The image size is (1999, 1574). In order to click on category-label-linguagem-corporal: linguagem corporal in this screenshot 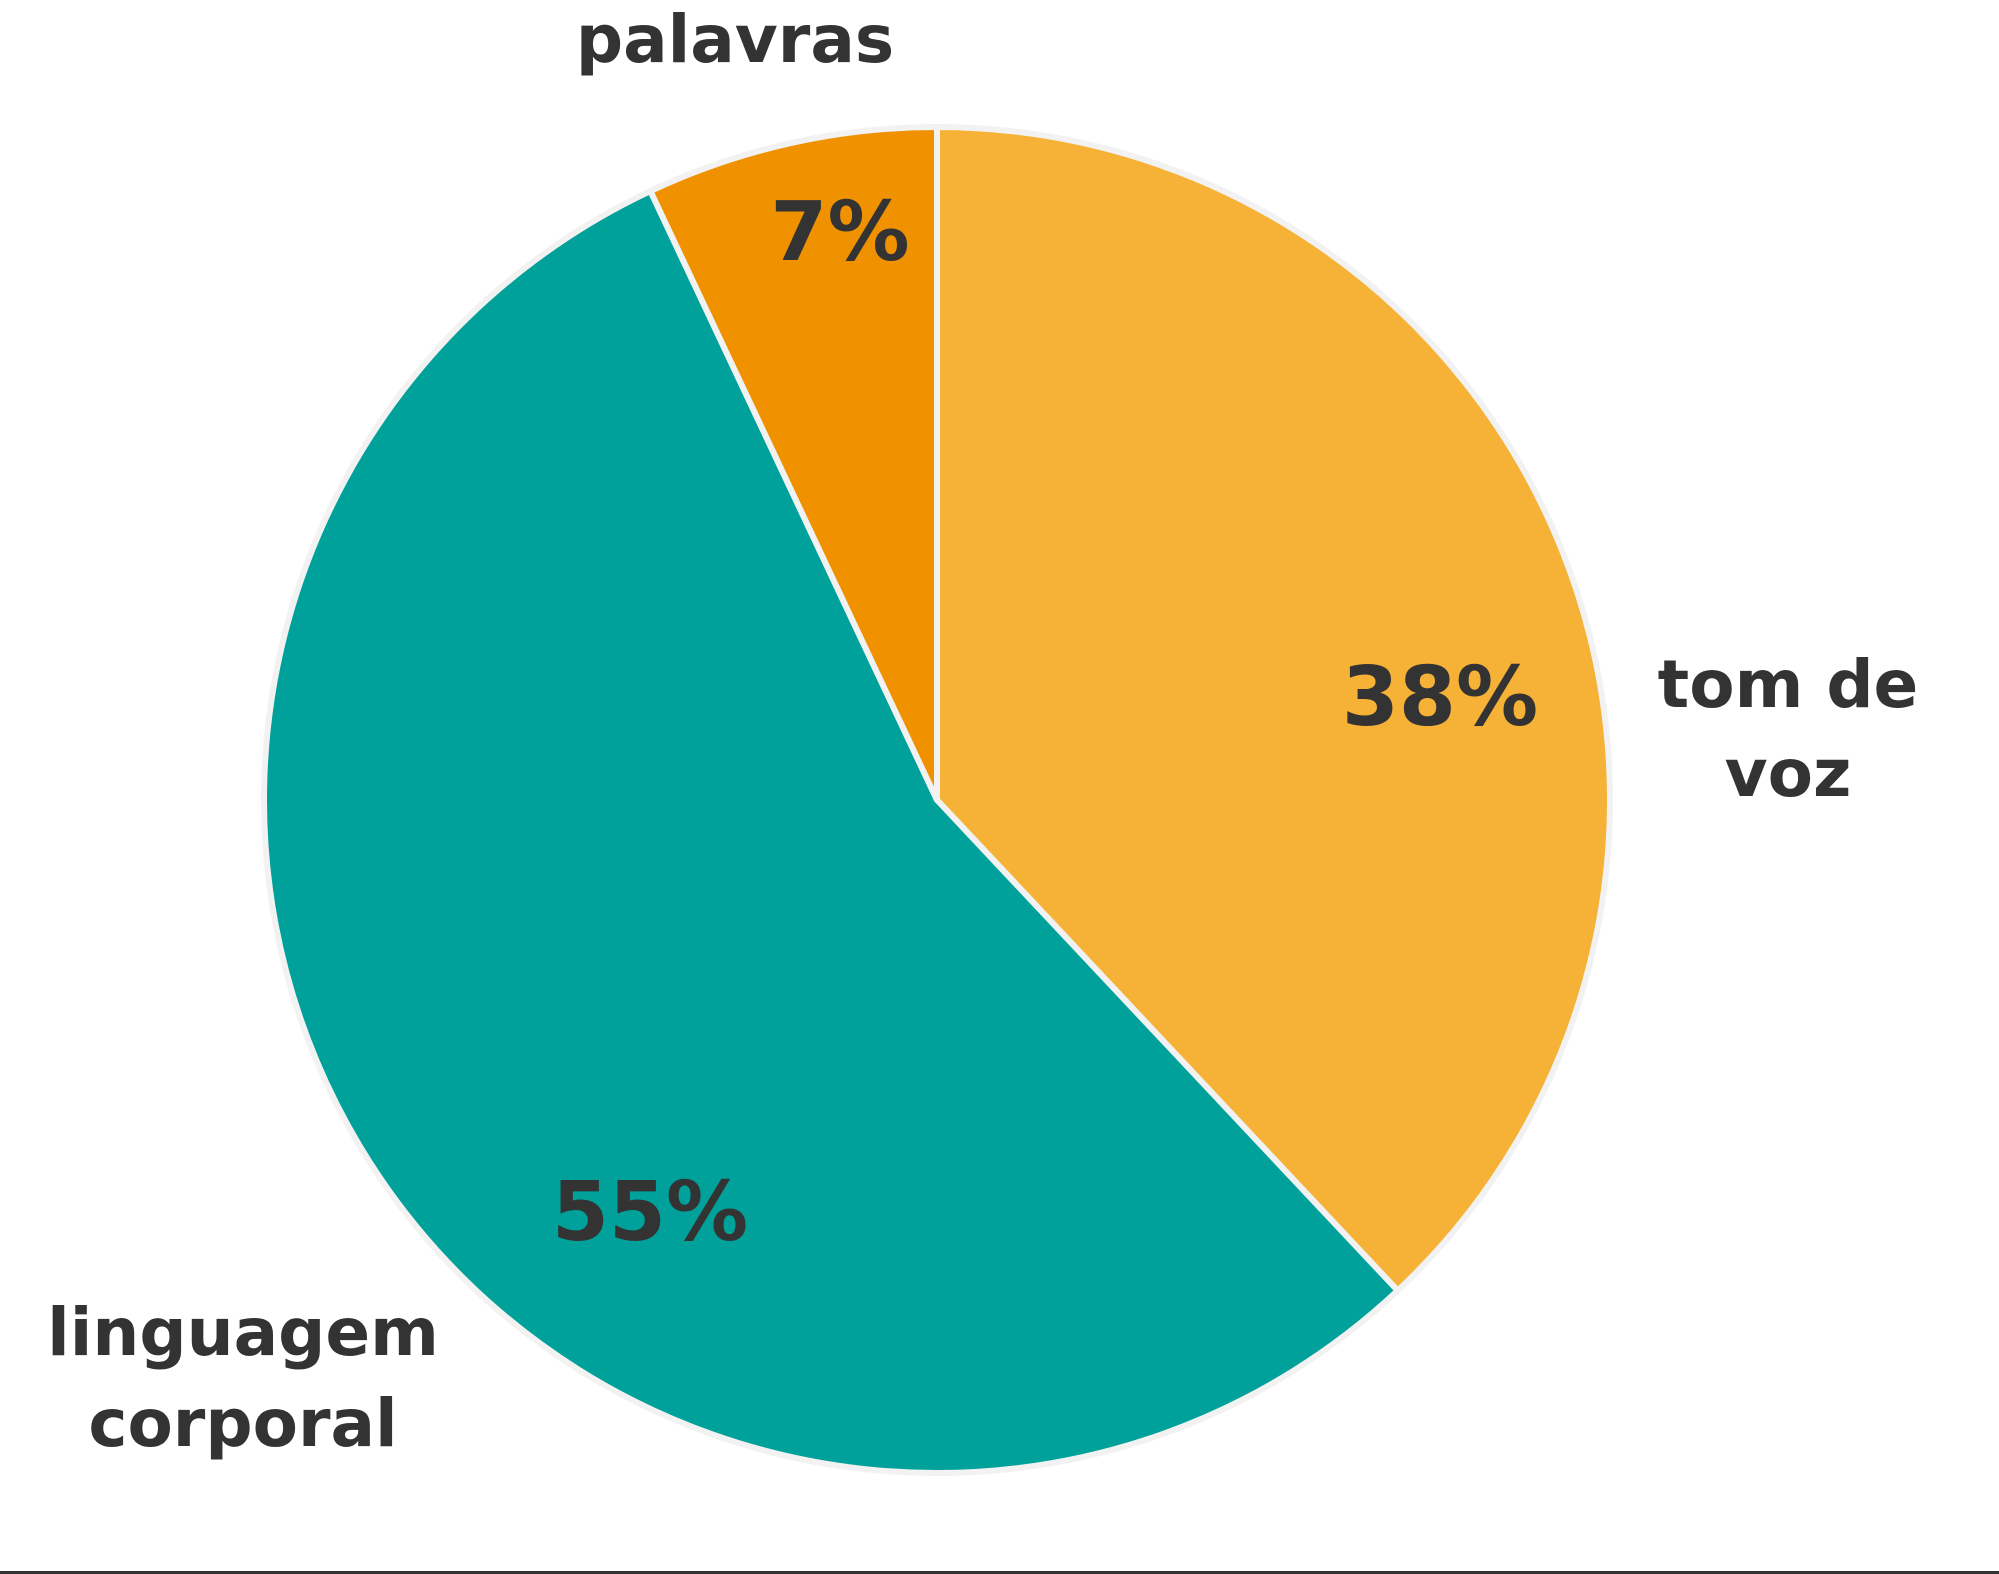, I will do `click(243, 1378)`.